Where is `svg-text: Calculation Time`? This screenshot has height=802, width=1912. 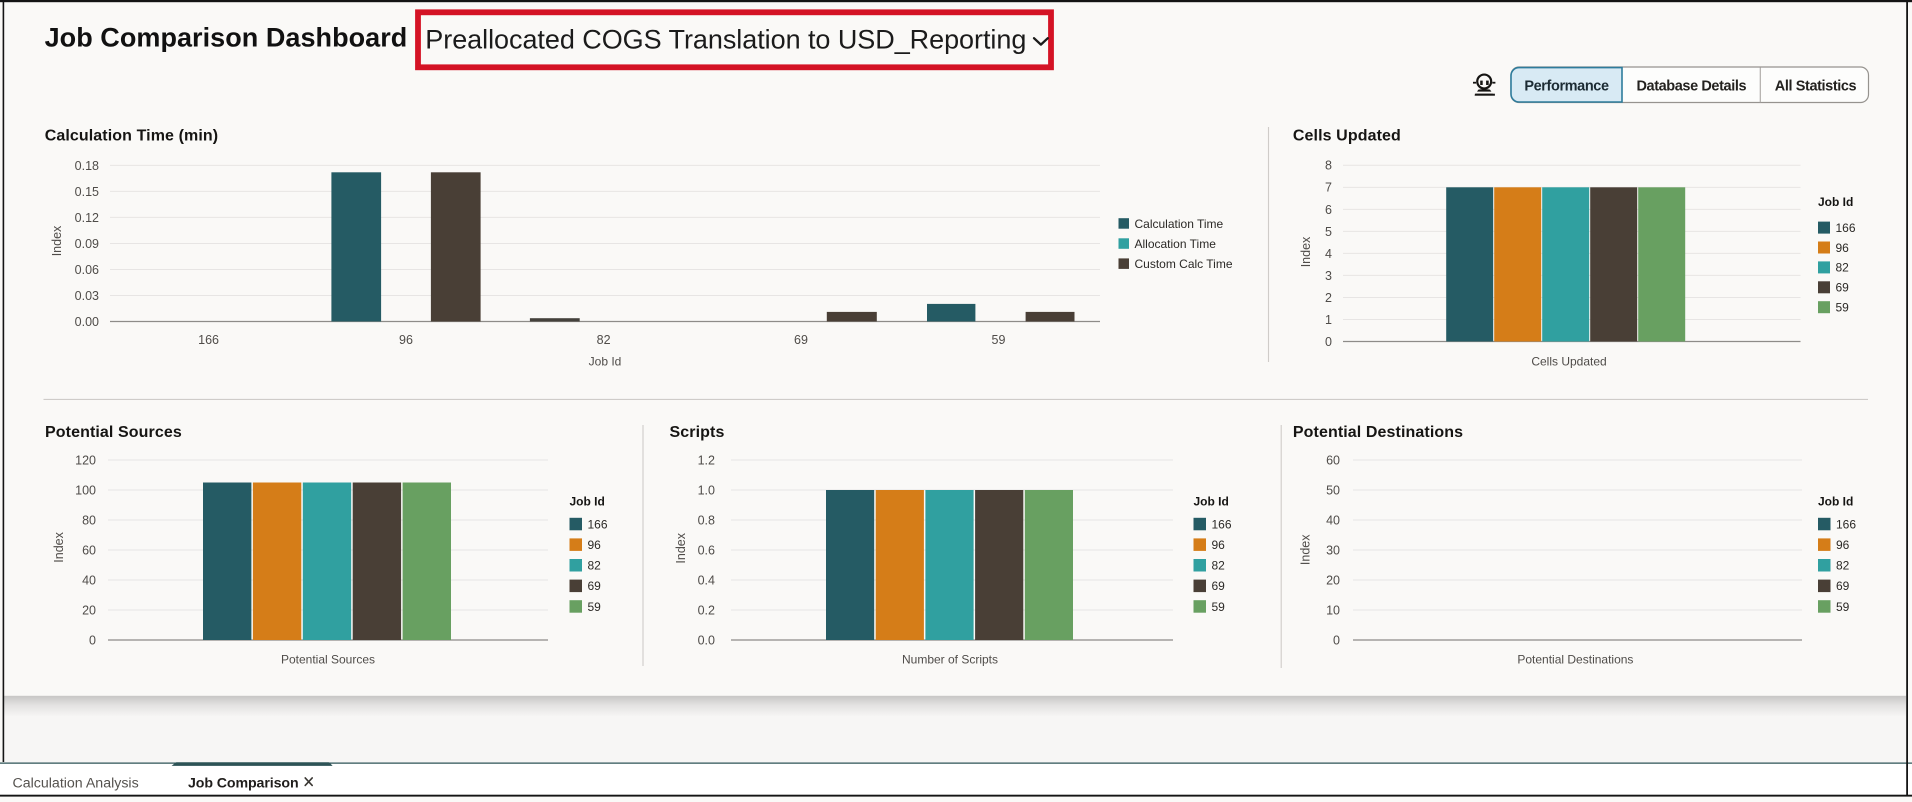 svg-text: Calculation Time is located at coordinates (1179, 224).